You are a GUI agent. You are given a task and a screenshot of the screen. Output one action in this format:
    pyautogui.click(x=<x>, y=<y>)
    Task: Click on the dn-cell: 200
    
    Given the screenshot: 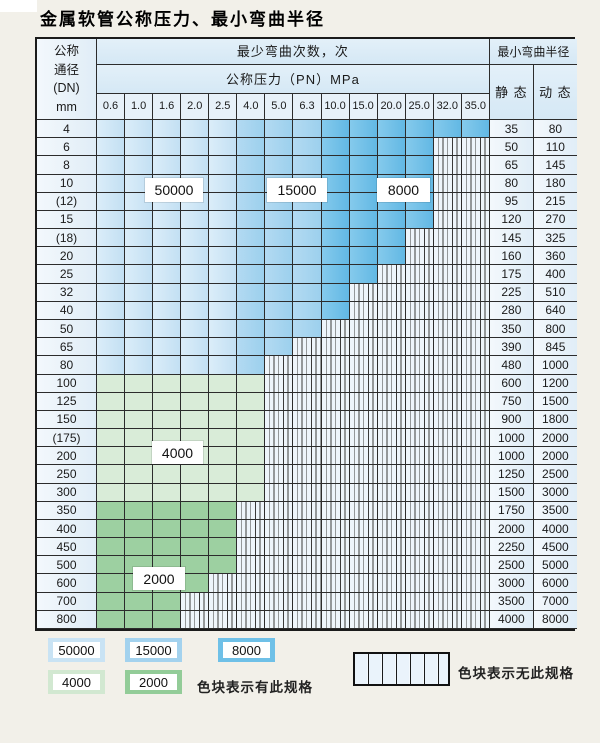 What is the action you would take?
    pyautogui.click(x=67, y=456)
    